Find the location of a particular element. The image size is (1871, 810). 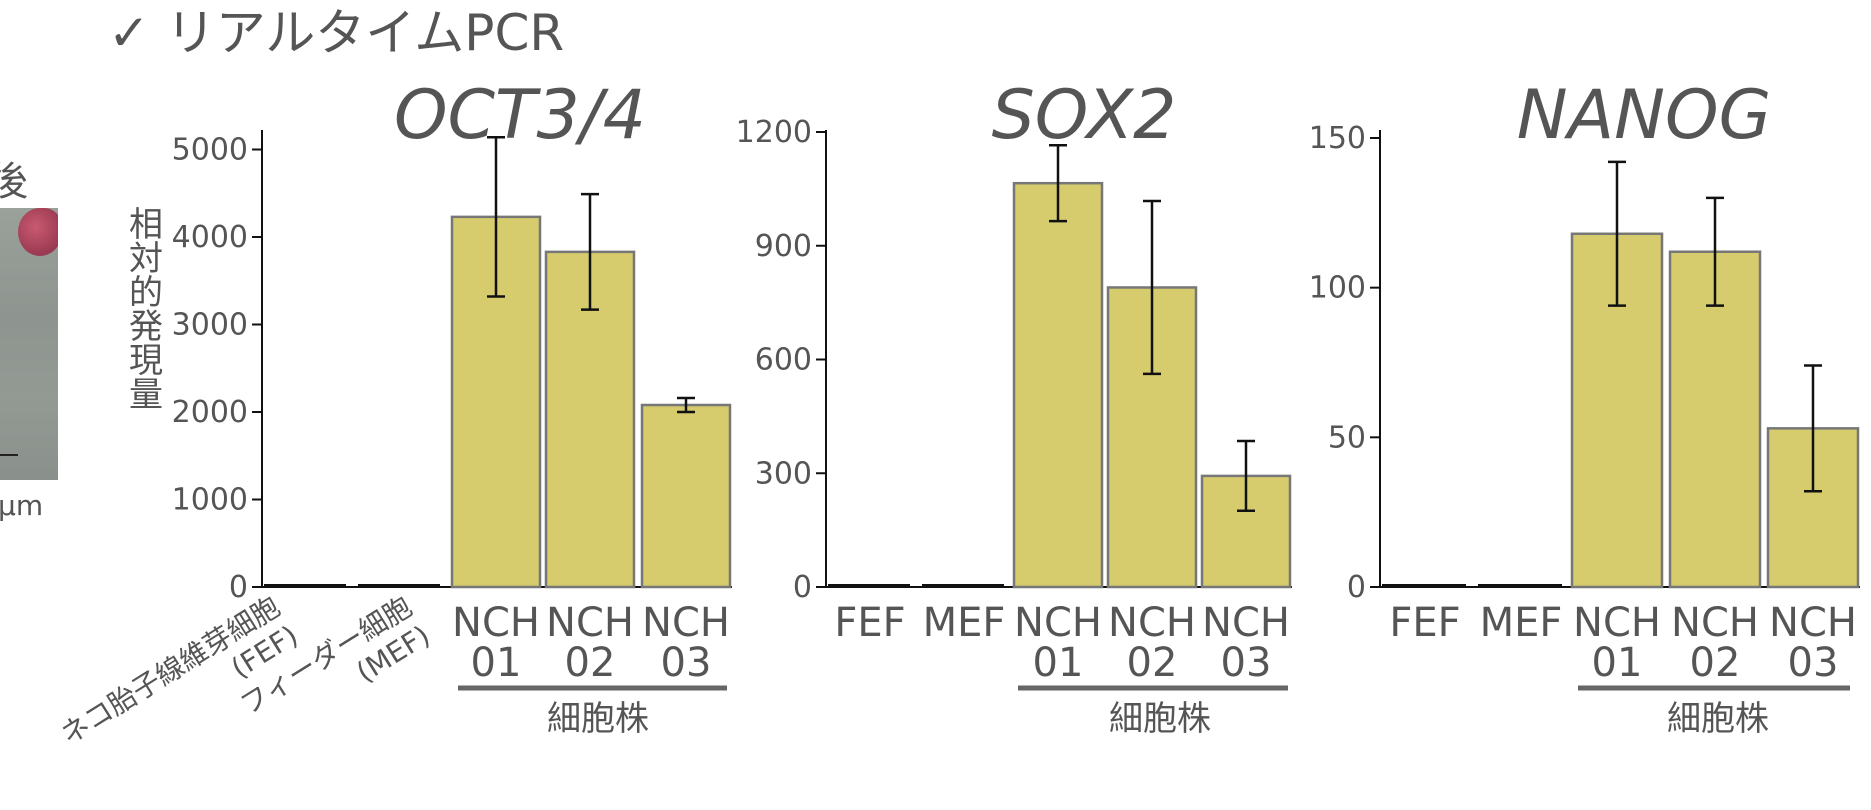

y-tick-label: 50 is located at coordinates (1347, 437).